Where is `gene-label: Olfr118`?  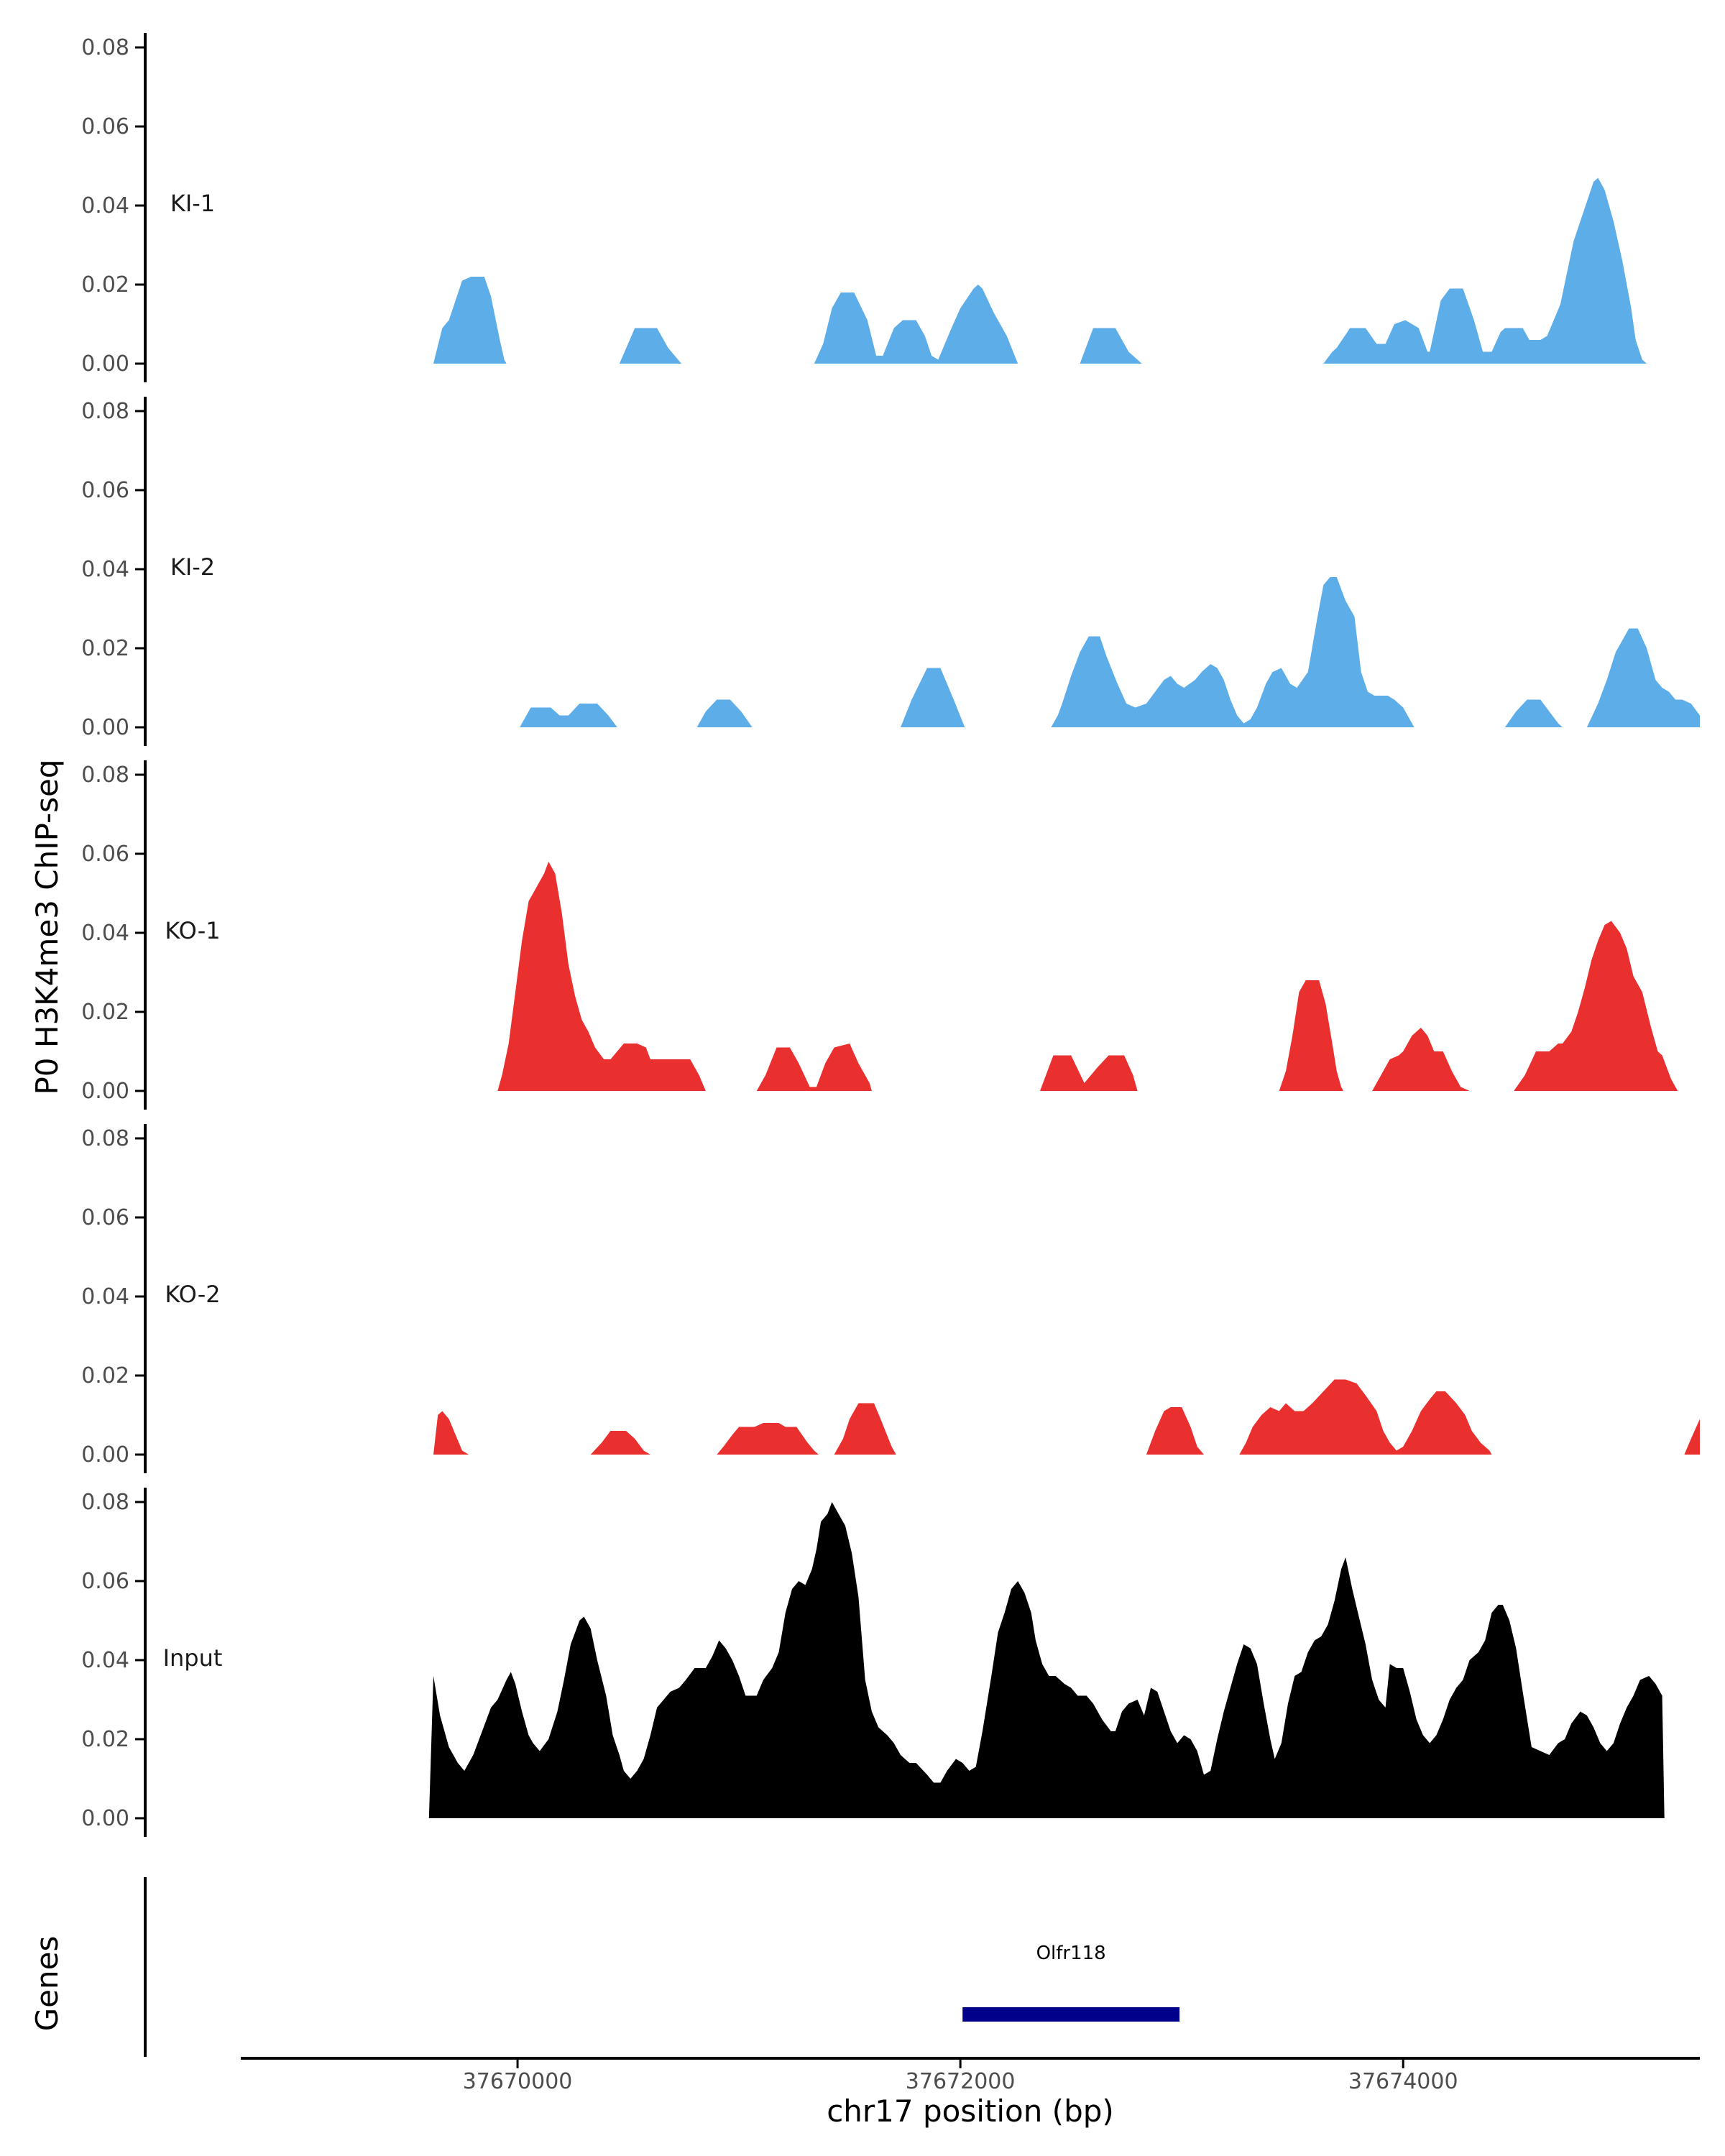
gene-label: Olfr118 is located at coordinates (1071, 1953).